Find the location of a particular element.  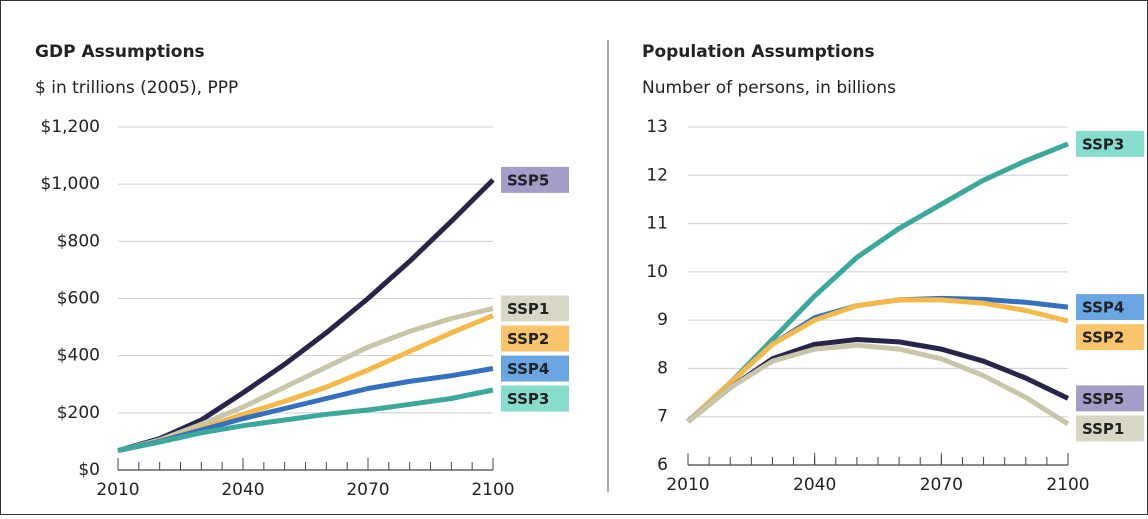

y-tick-label: 11 is located at coordinates (657, 224).